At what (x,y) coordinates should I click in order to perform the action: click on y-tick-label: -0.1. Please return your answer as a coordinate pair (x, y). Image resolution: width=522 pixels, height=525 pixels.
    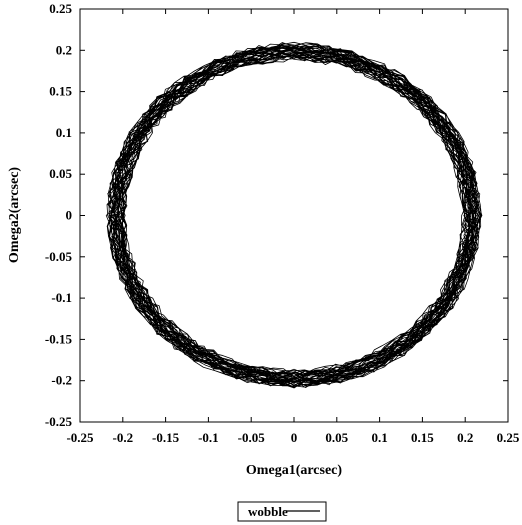
    Looking at the image, I should click on (61, 297).